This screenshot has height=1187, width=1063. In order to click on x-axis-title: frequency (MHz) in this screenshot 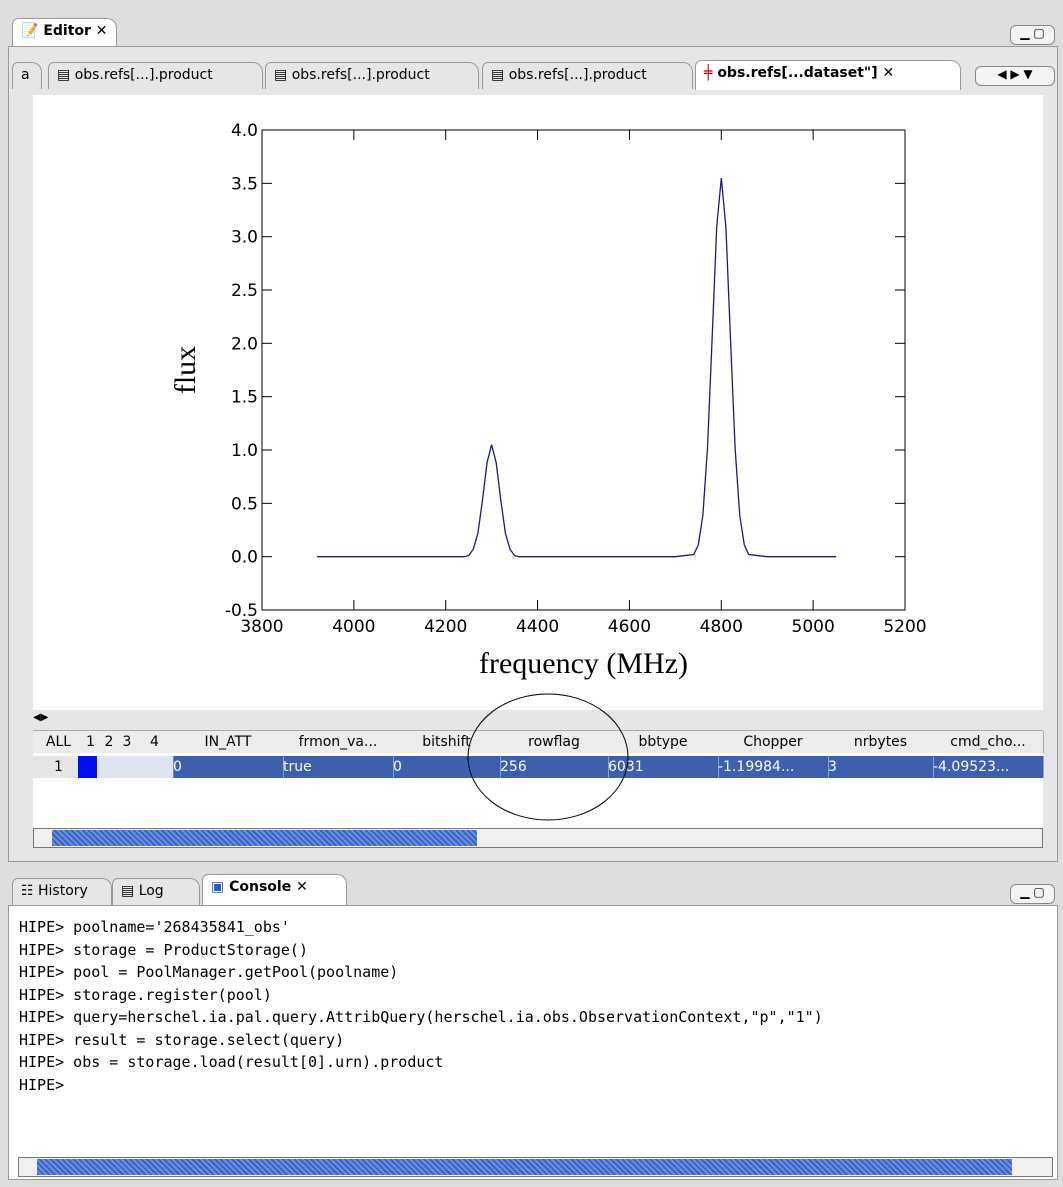, I will do `click(583, 663)`.